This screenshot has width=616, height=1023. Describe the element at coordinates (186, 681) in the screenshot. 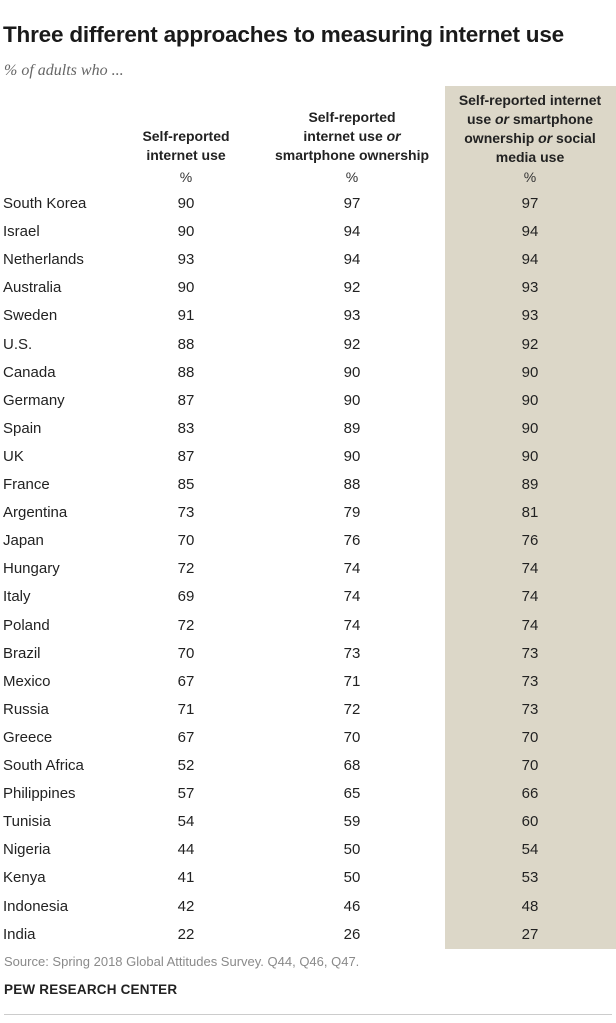

I see `value-cell-col1: 67` at that location.